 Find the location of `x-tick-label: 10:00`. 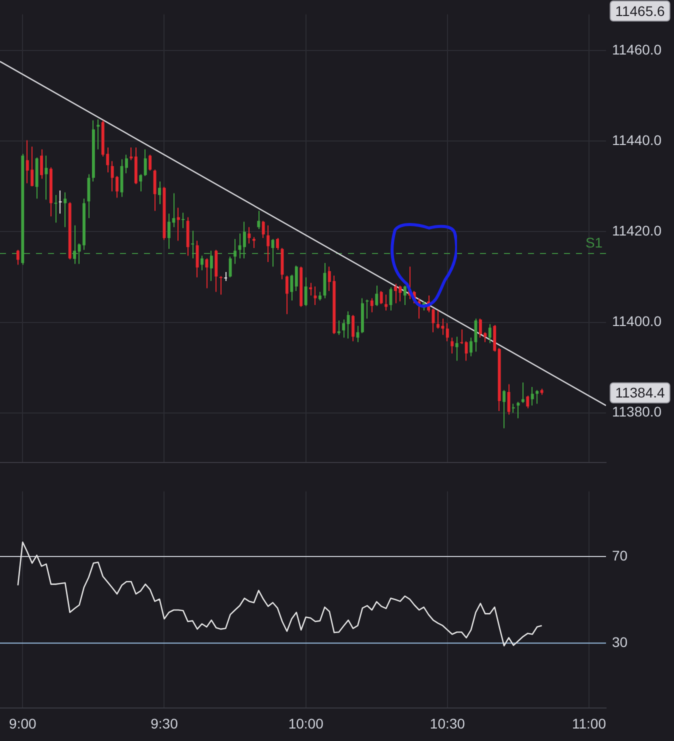

x-tick-label: 10:00 is located at coordinates (306, 723).